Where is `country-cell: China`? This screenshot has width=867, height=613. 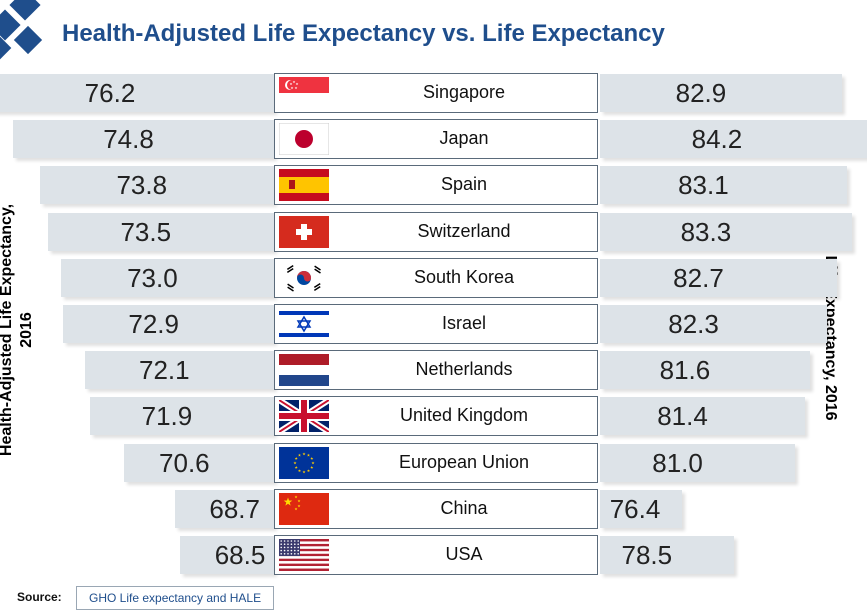 country-cell: China is located at coordinates (436, 508).